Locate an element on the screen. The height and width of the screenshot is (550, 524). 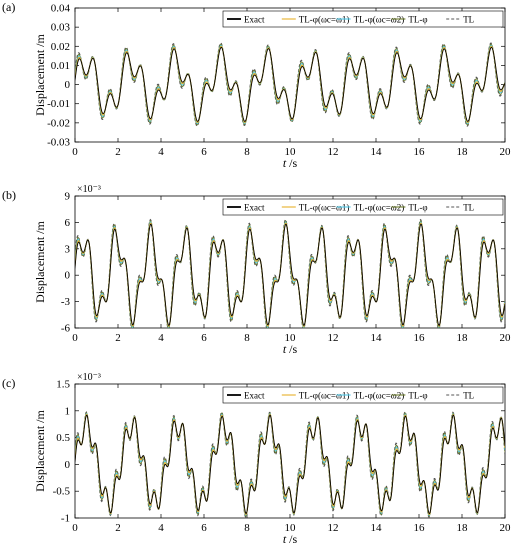
y-tick-label: 1 is located at coordinates (68, 411).